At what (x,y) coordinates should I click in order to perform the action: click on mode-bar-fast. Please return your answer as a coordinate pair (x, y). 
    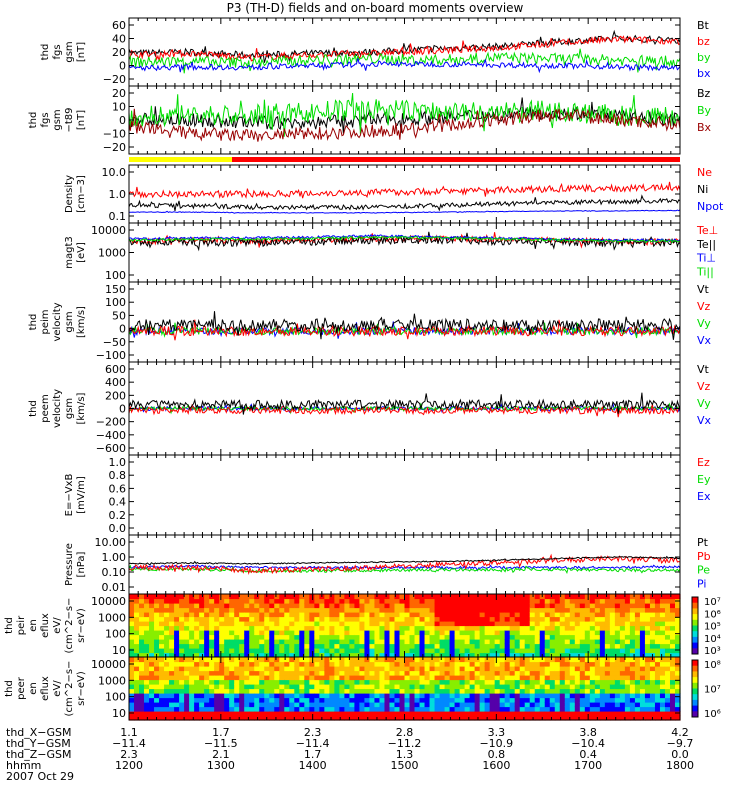
    Looking at the image, I should click on (456, 159).